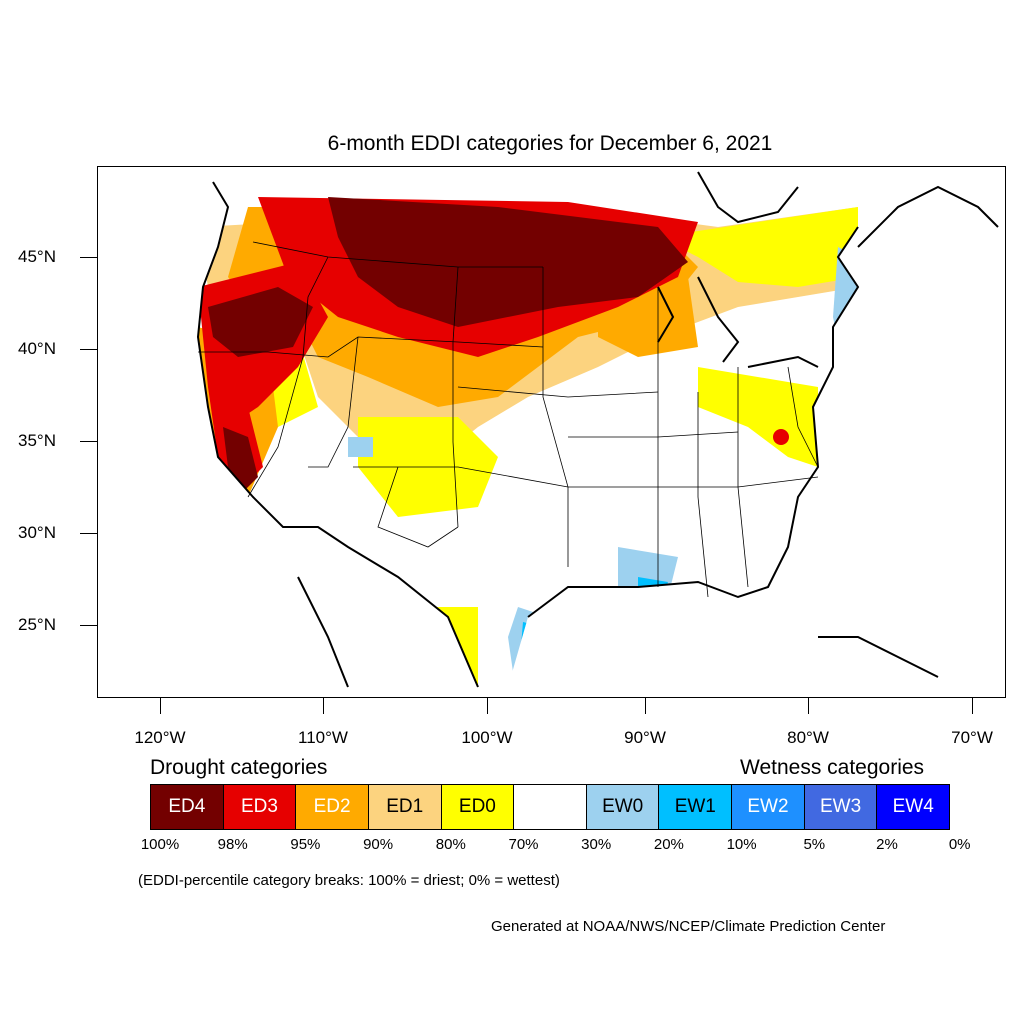  Describe the element at coordinates (160, 844) in the screenshot. I see `legend-break-label: 100%` at that location.